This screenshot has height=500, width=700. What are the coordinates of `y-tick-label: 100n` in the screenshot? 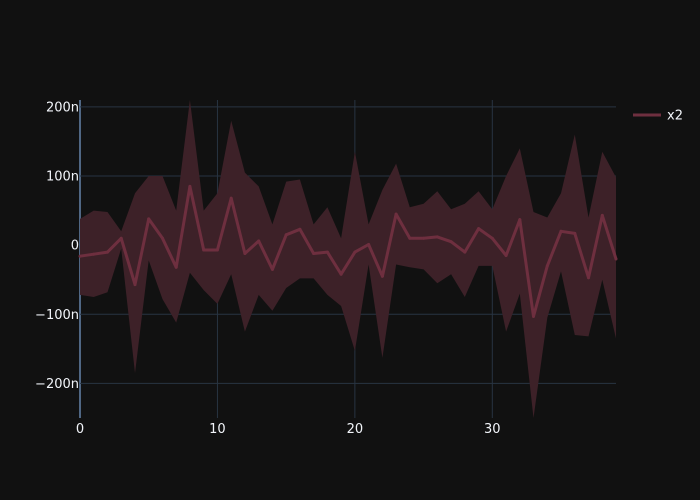 It's located at (62, 177).